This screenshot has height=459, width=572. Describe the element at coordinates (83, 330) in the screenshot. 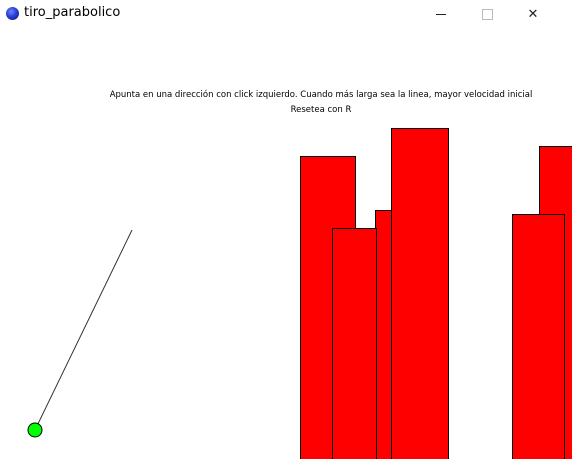

I see `aim-line` at that location.